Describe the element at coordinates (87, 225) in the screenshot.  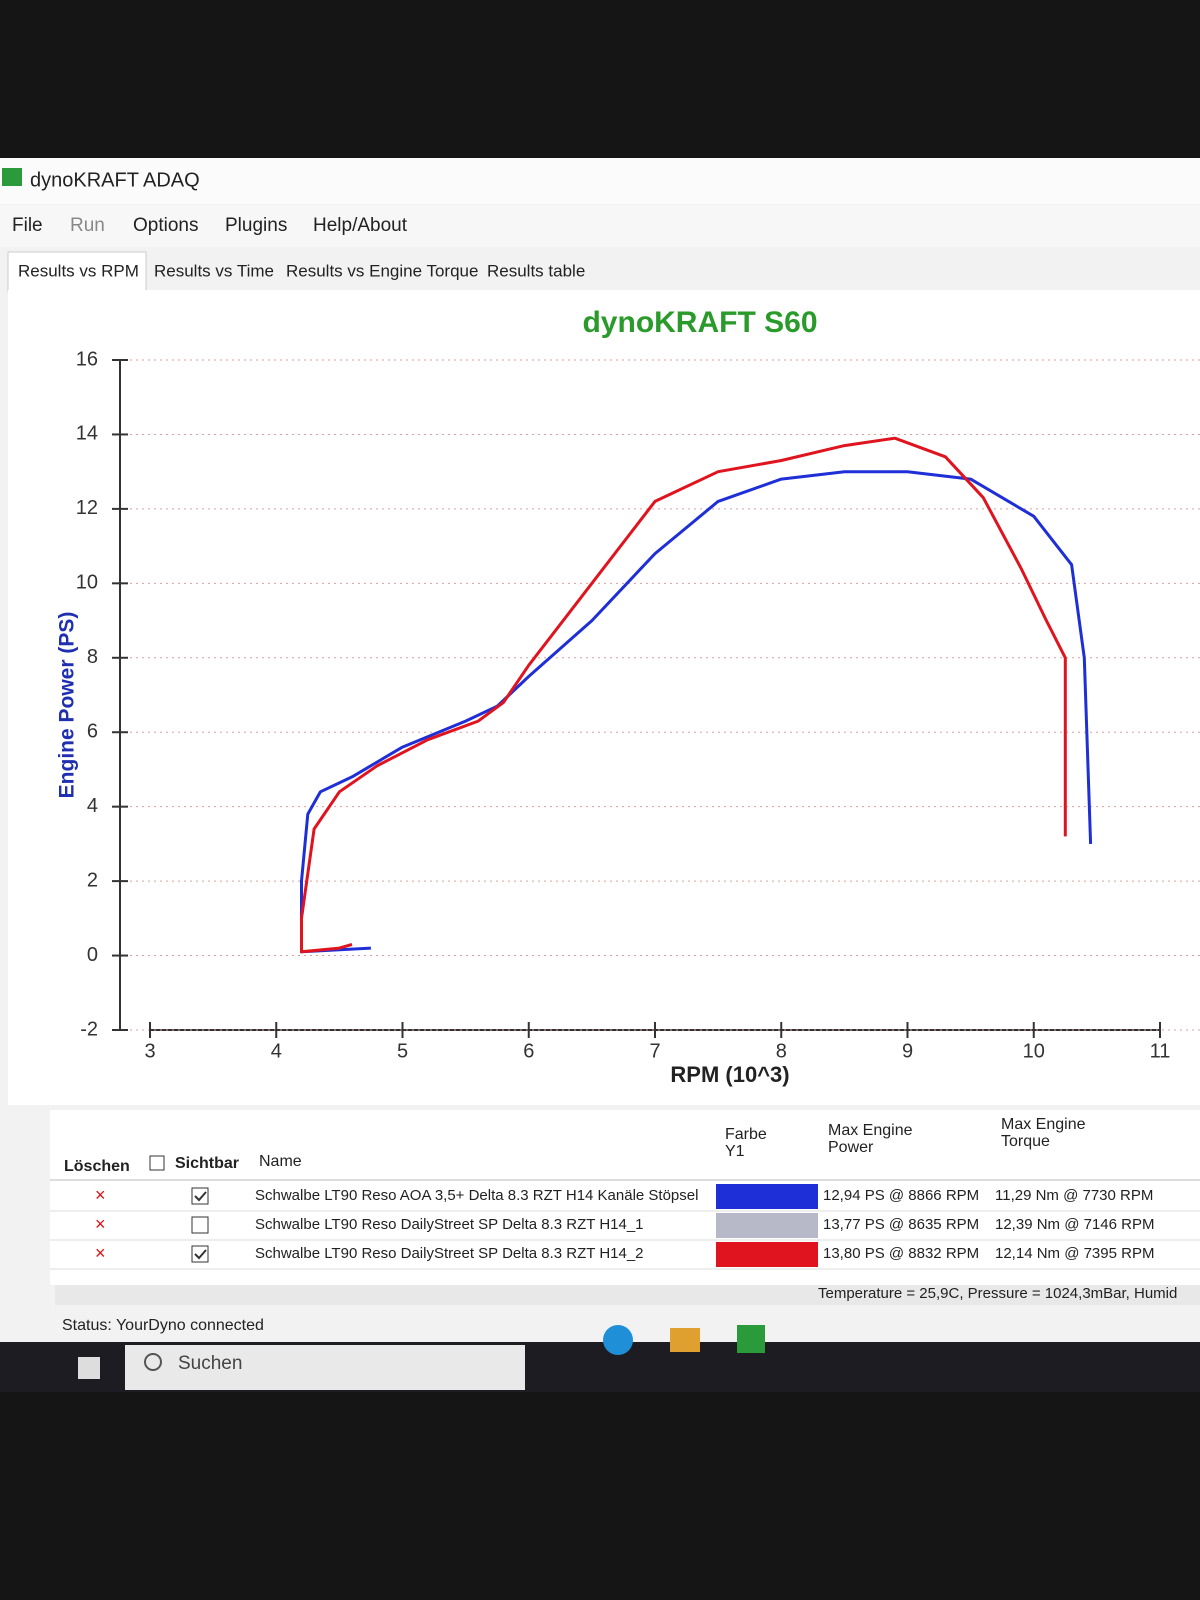
I see `menu-item: Run` at that location.